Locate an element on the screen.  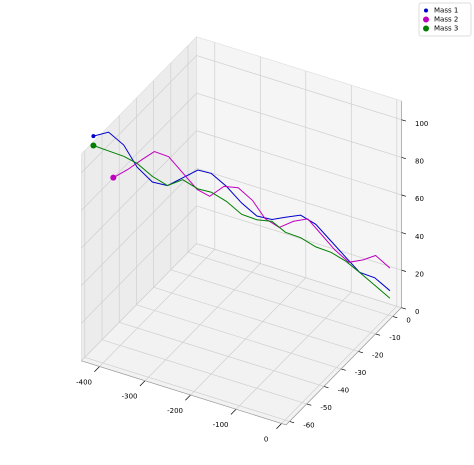
legend-label: Mass 2 is located at coordinates (446, 20).